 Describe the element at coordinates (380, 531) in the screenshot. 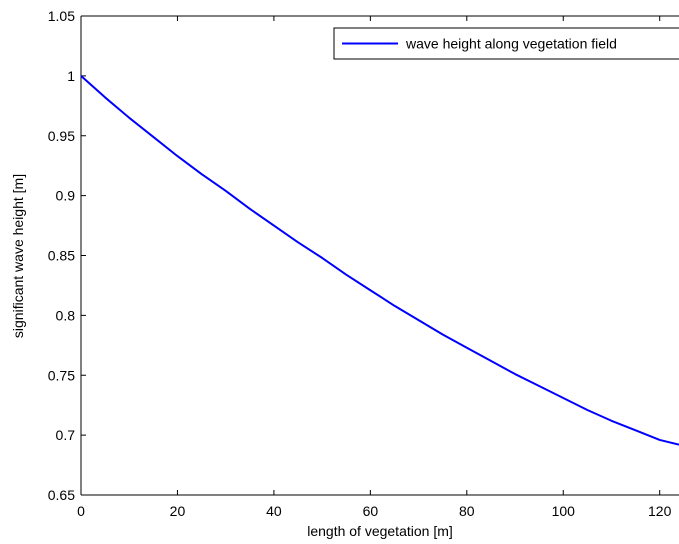

I see `x-axis-label: length of vegetation [m]` at that location.